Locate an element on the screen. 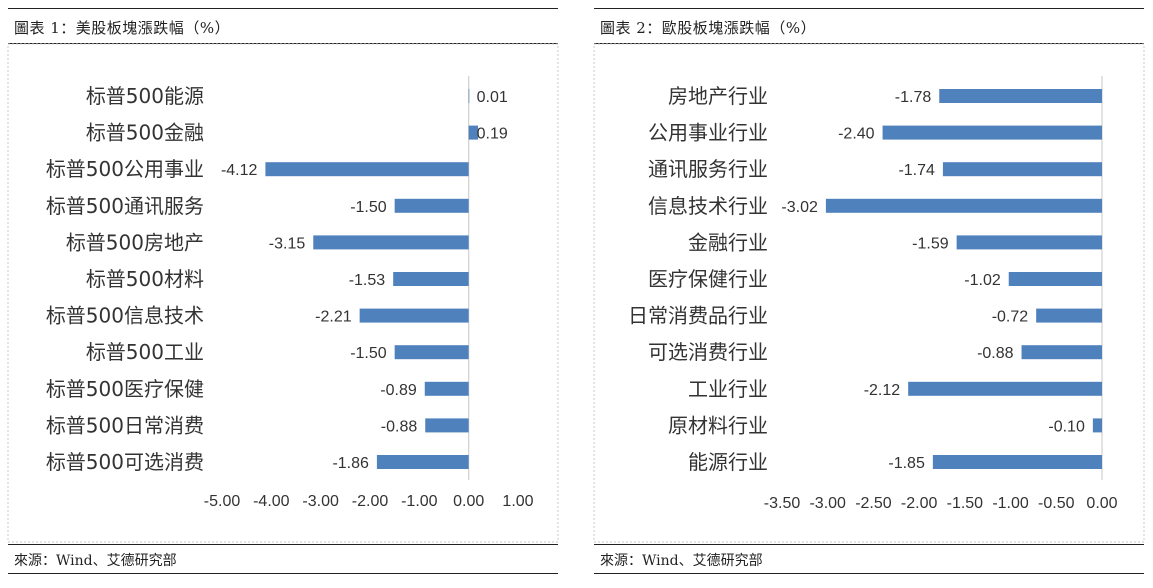  x-tick-label: 1.00 is located at coordinates (517, 501).